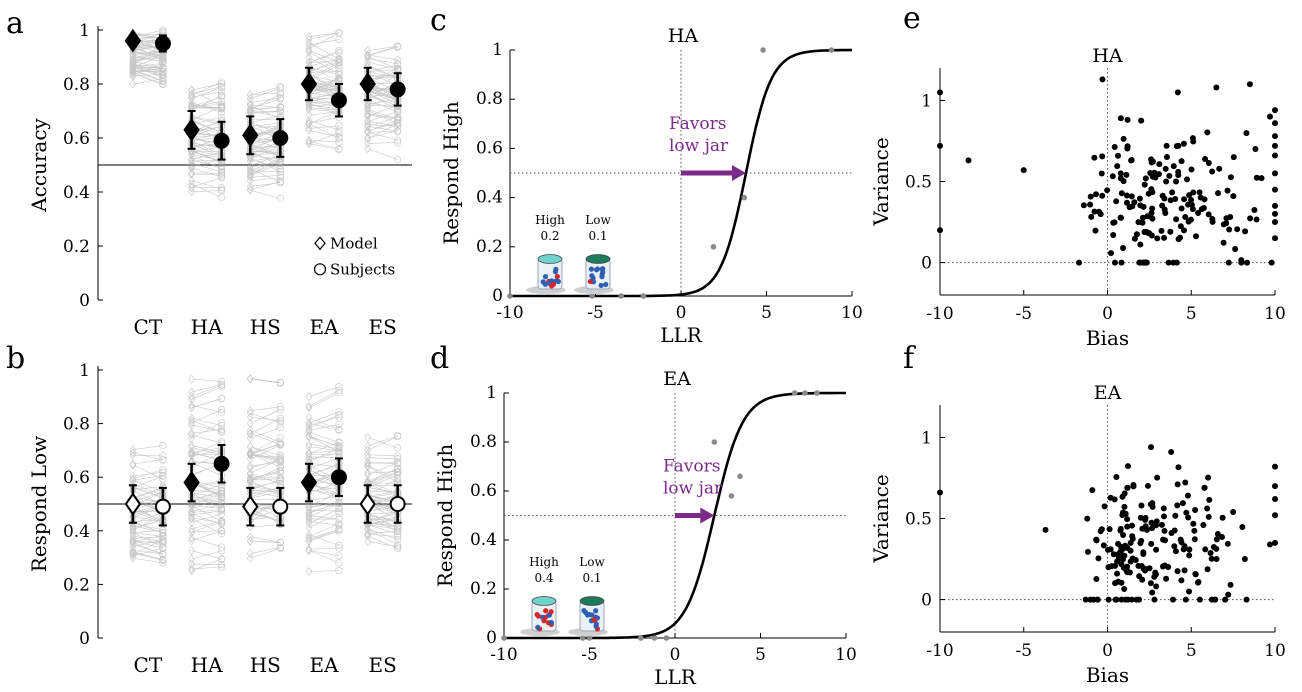  I want to click on y-tick-label: 0.6, so click(483, 491).